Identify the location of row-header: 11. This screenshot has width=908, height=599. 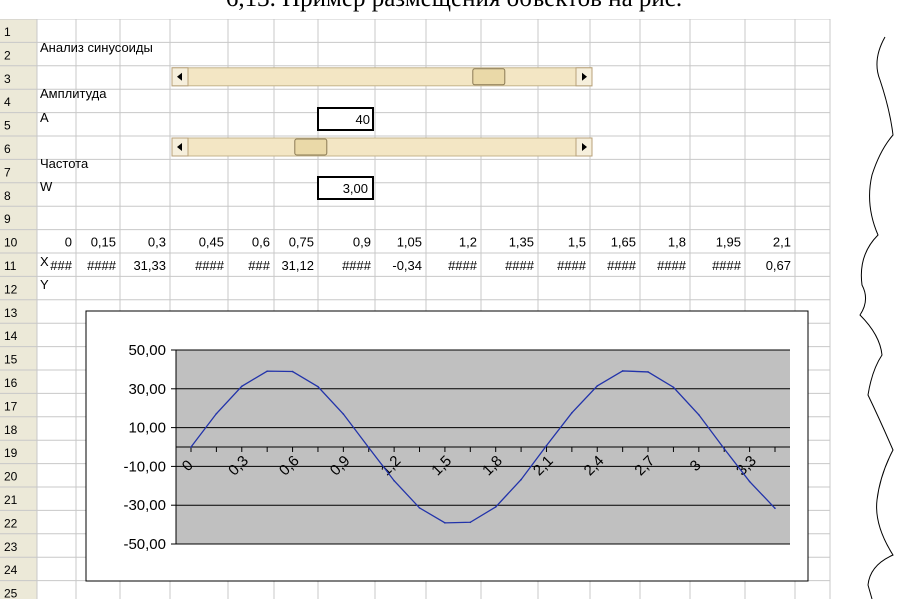
(10, 266).